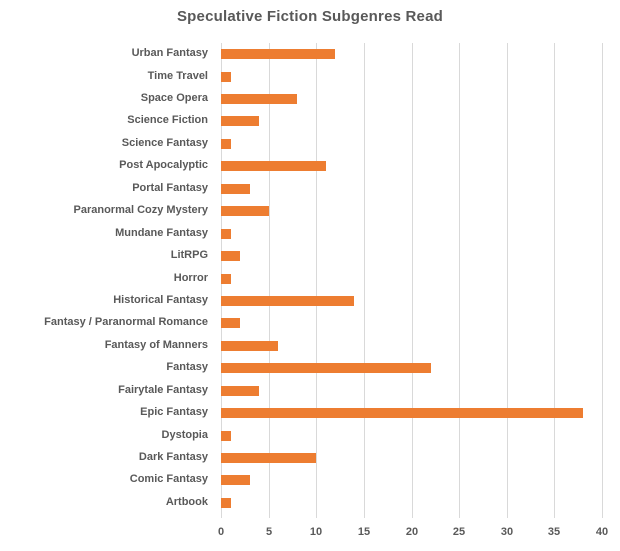 The image size is (620, 551). I want to click on category-label-fairytale-fantasy: Fairytale Fantasy, so click(163, 390).